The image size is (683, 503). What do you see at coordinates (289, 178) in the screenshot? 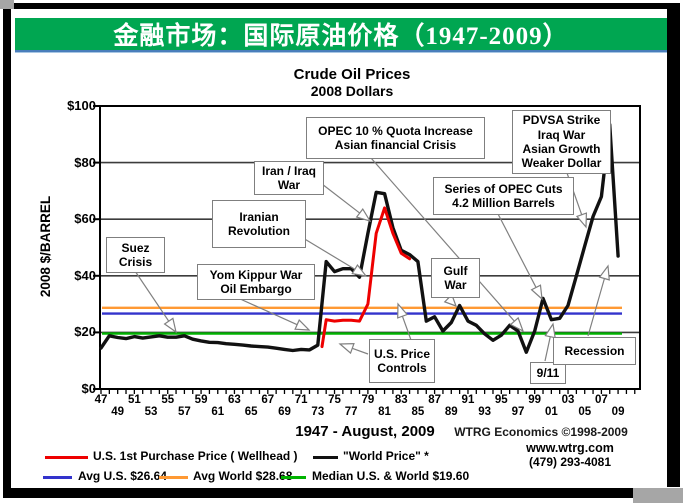
I see `annotation-iran-iraq-war: Iran / Iraq War` at bounding box center [289, 178].